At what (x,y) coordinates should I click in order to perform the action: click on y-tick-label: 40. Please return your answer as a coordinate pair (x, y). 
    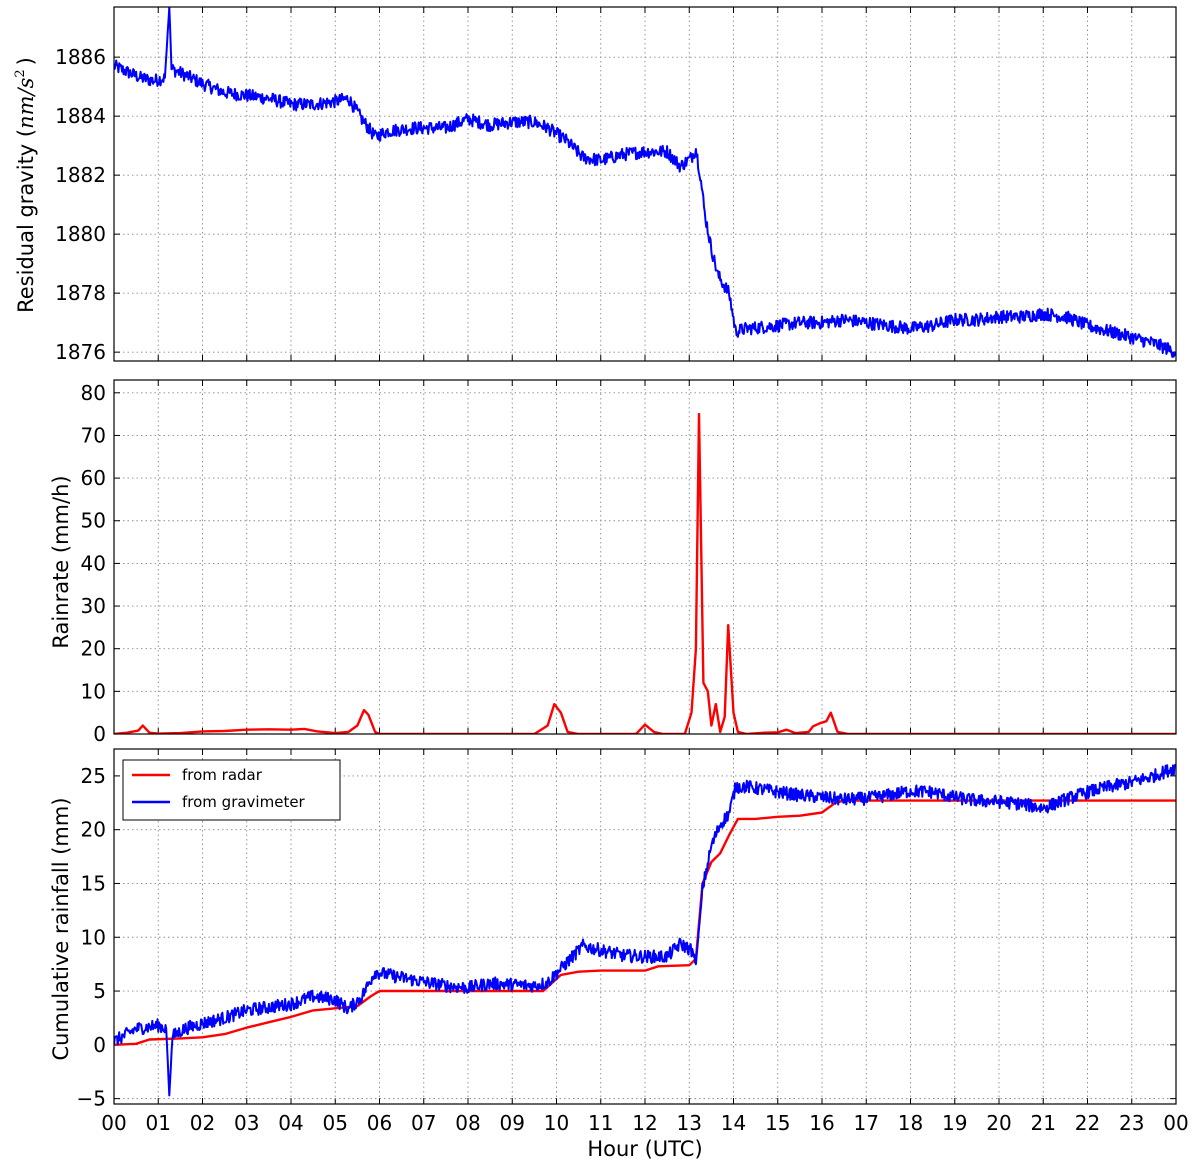
    Looking at the image, I should click on (93, 563).